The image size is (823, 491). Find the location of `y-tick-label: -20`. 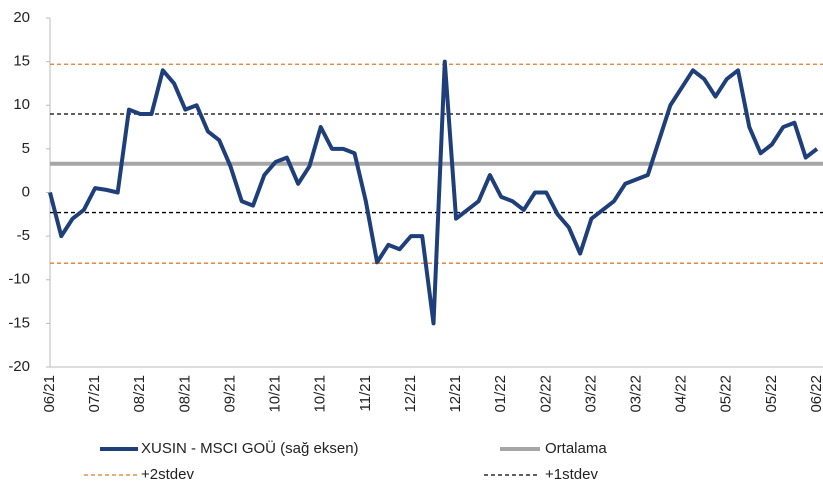

y-tick-label: -20 is located at coordinates (19, 366).